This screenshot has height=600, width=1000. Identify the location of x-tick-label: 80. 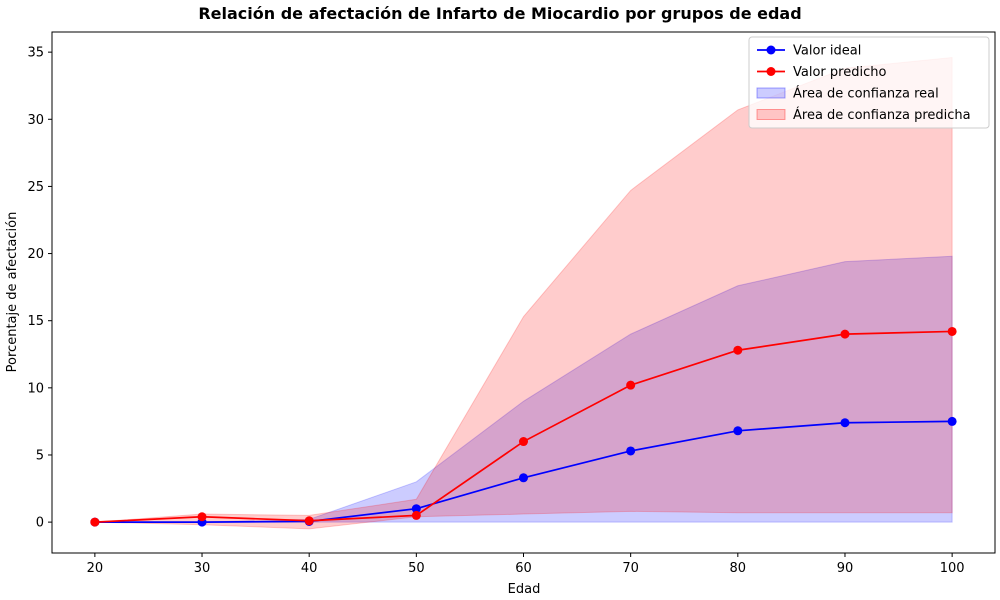
(738, 568).